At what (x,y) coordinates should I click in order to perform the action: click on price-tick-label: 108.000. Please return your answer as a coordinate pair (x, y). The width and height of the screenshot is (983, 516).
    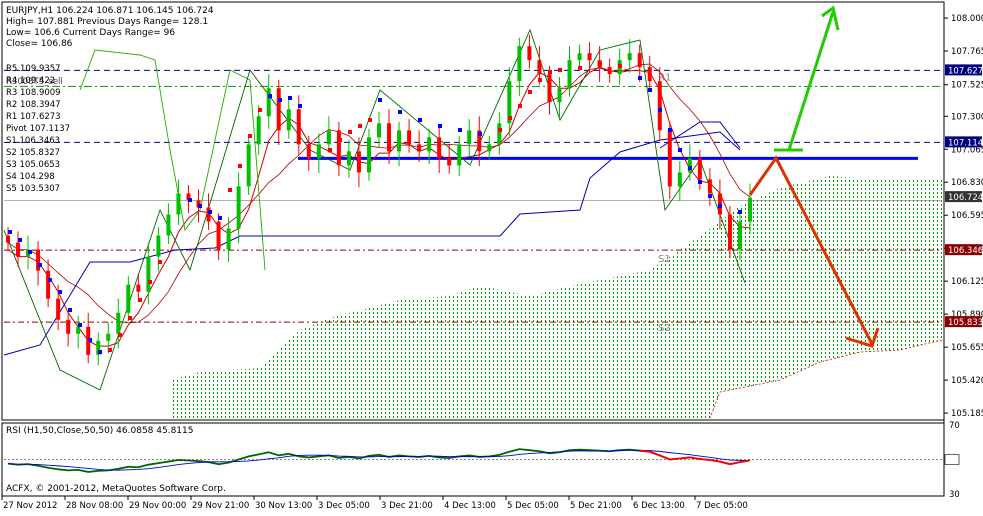
    Looking at the image, I should click on (967, 19).